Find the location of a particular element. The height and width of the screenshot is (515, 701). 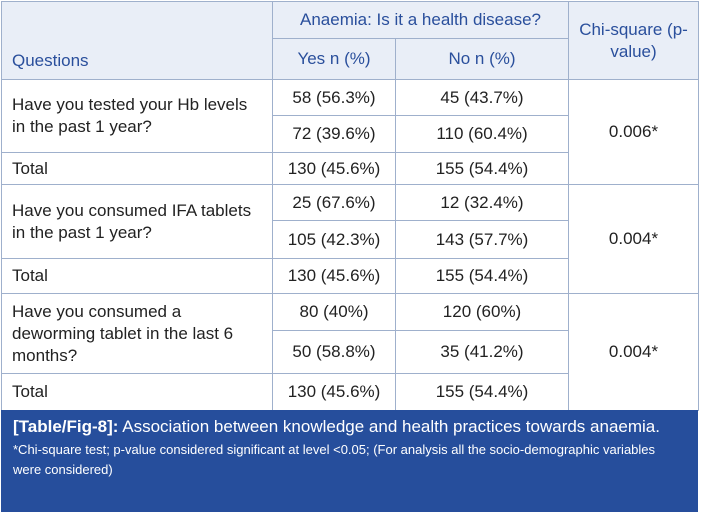

no-cell: 45 (43.7%) is located at coordinates (482, 97).